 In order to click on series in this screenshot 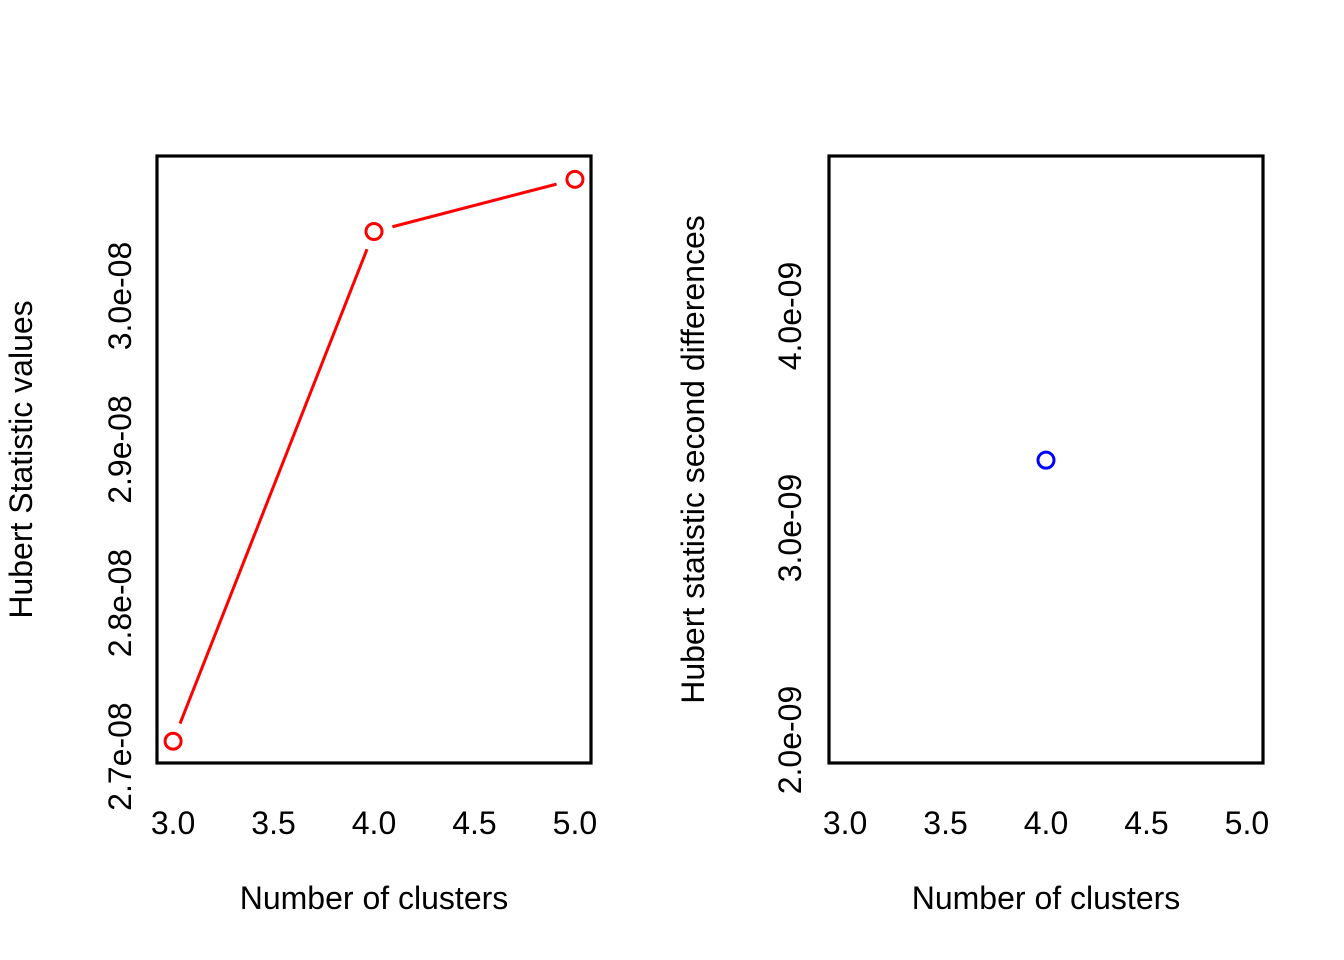, I will do `click(1046, 460)`.